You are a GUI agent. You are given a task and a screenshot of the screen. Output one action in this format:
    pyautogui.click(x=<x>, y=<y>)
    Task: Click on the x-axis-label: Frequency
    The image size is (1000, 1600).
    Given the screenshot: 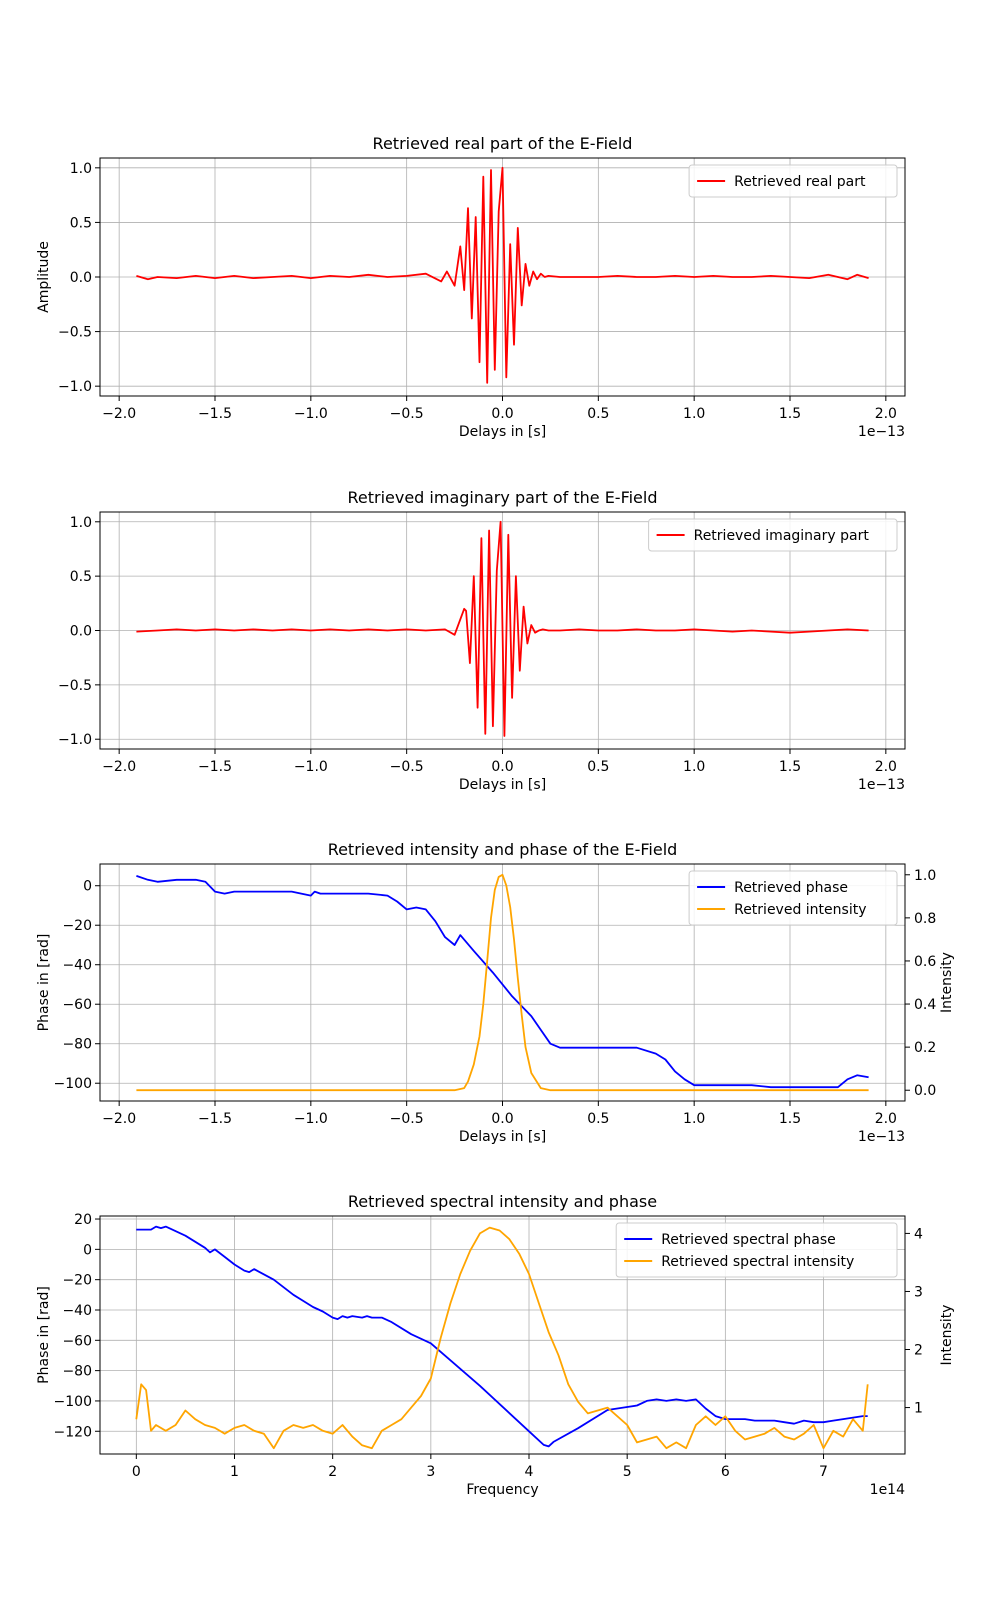 What is the action you would take?
    pyautogui.click(x=502, y=1490)
    